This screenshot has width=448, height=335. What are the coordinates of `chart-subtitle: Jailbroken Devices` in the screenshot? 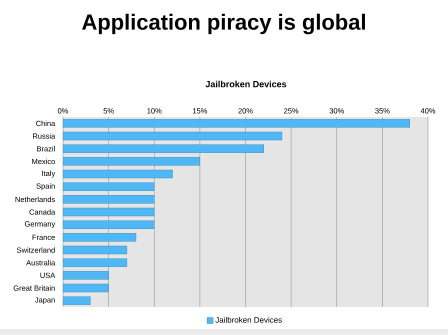 It's located at (246, 84).